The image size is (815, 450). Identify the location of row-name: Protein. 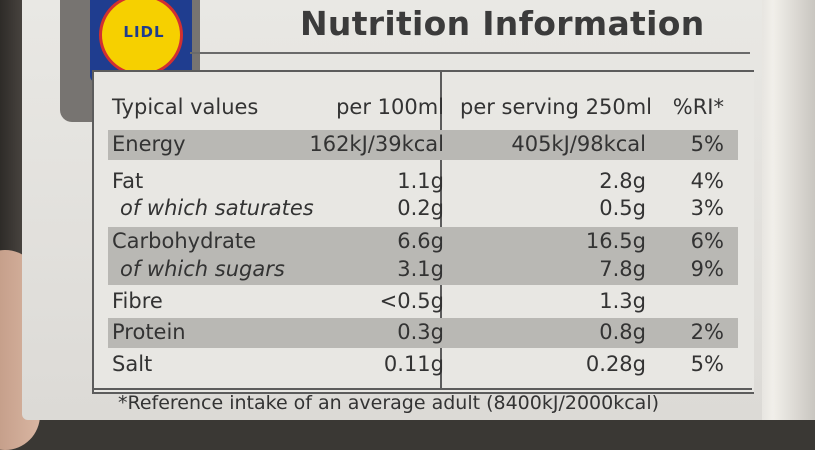
(149, 332).